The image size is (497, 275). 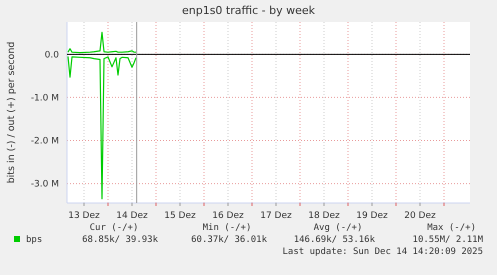 I want to click on x-tick-label: 15 Dez, so click(x=180, y=216).